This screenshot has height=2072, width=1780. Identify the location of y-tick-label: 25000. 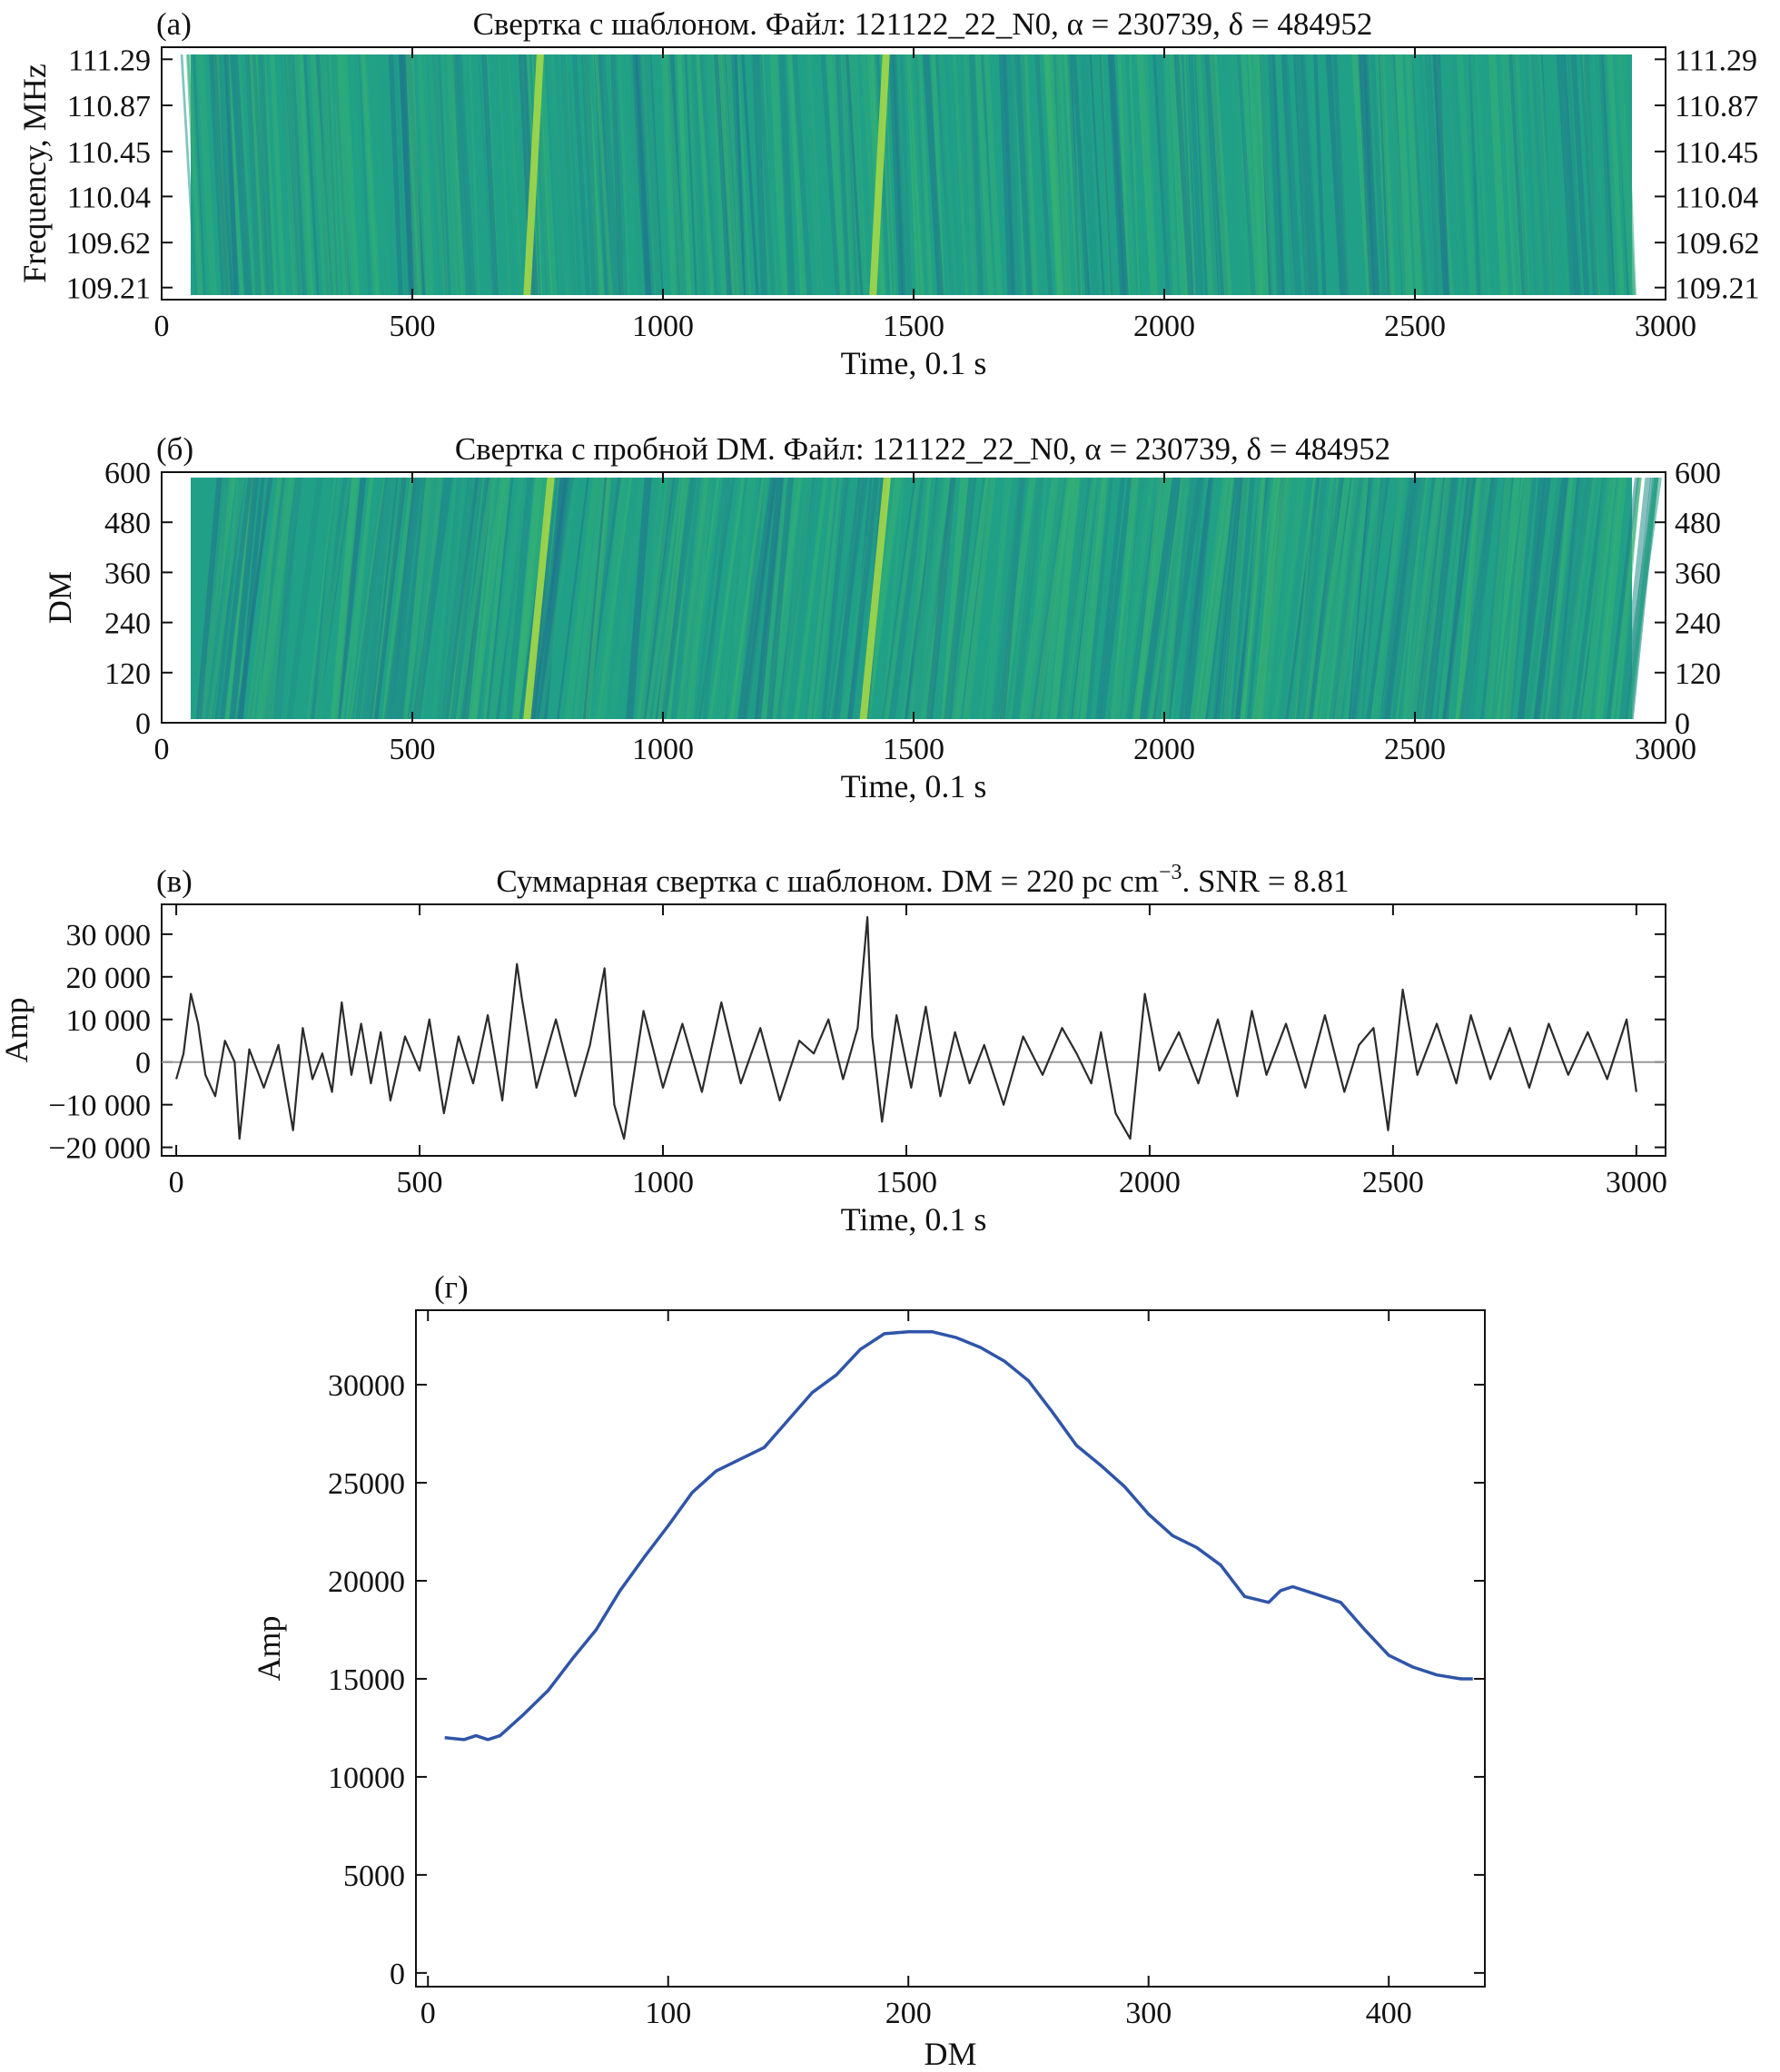
(366, 1484).